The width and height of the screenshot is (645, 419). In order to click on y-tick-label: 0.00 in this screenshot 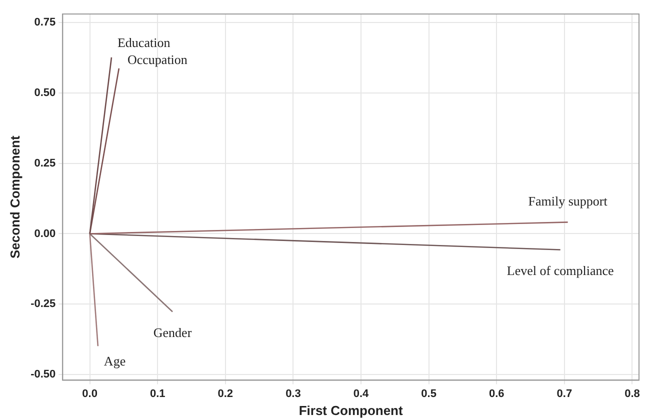, I will do `click(45, 234)`.